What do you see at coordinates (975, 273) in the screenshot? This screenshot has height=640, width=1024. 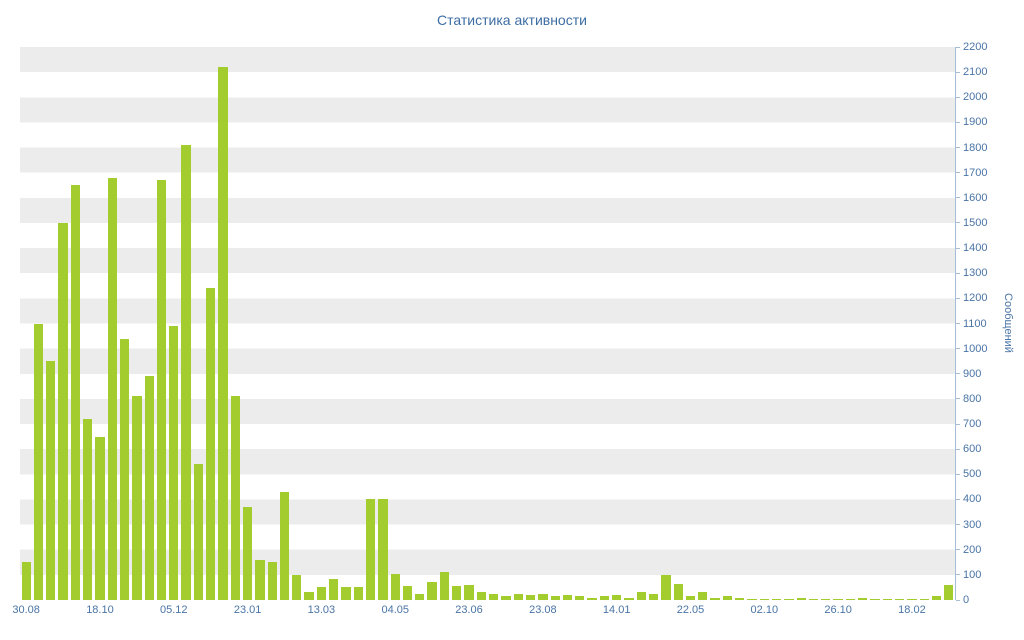 I see `y-tick-label: 1300` at bounding box center [975, 273].